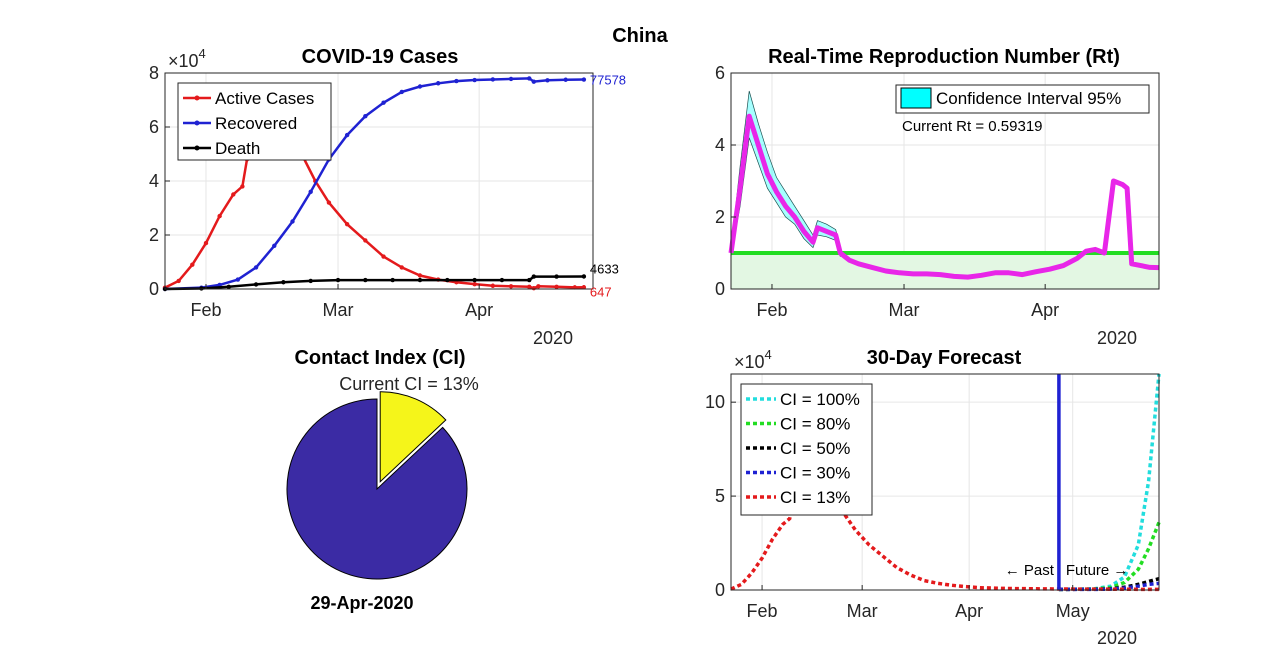 This screenshot has width=1280, height=661. I want to click on end-label-death: 4633, so click(604, 268).